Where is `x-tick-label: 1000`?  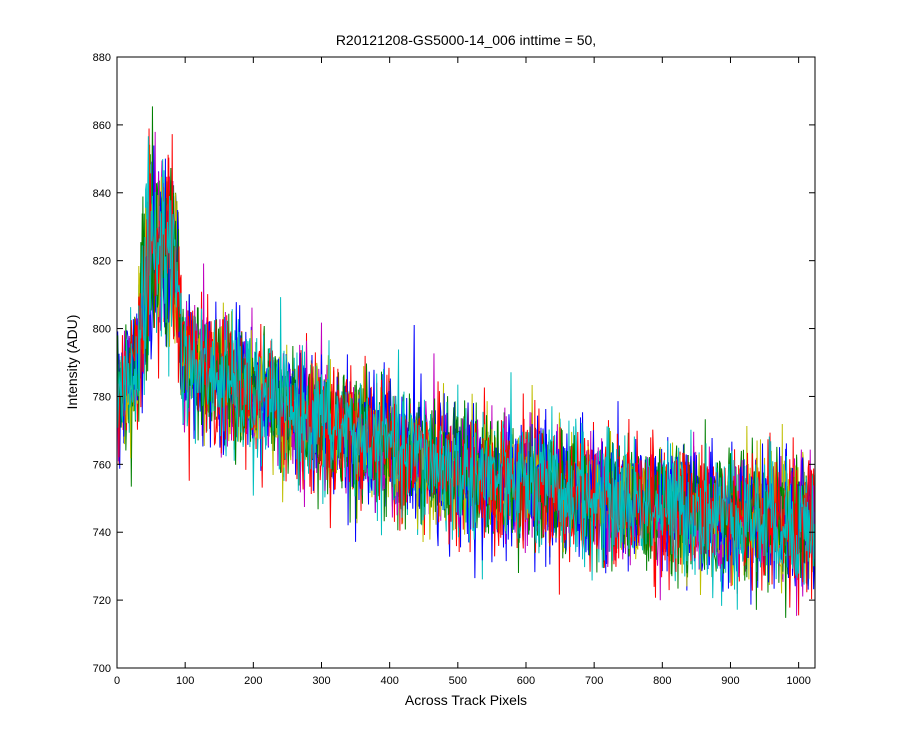
x-tick-label: 1000 is located at coordinates (798, 681).